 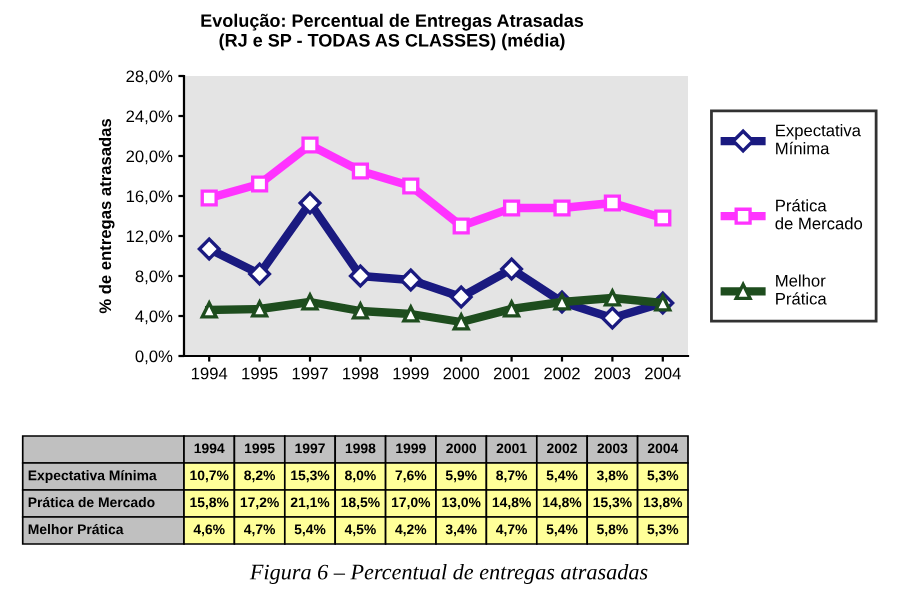 What do you see at coordinates (818, 139) in the screenshot?
I see `legend-label: Expectativa Mínima` at bounding box center [818, 139].